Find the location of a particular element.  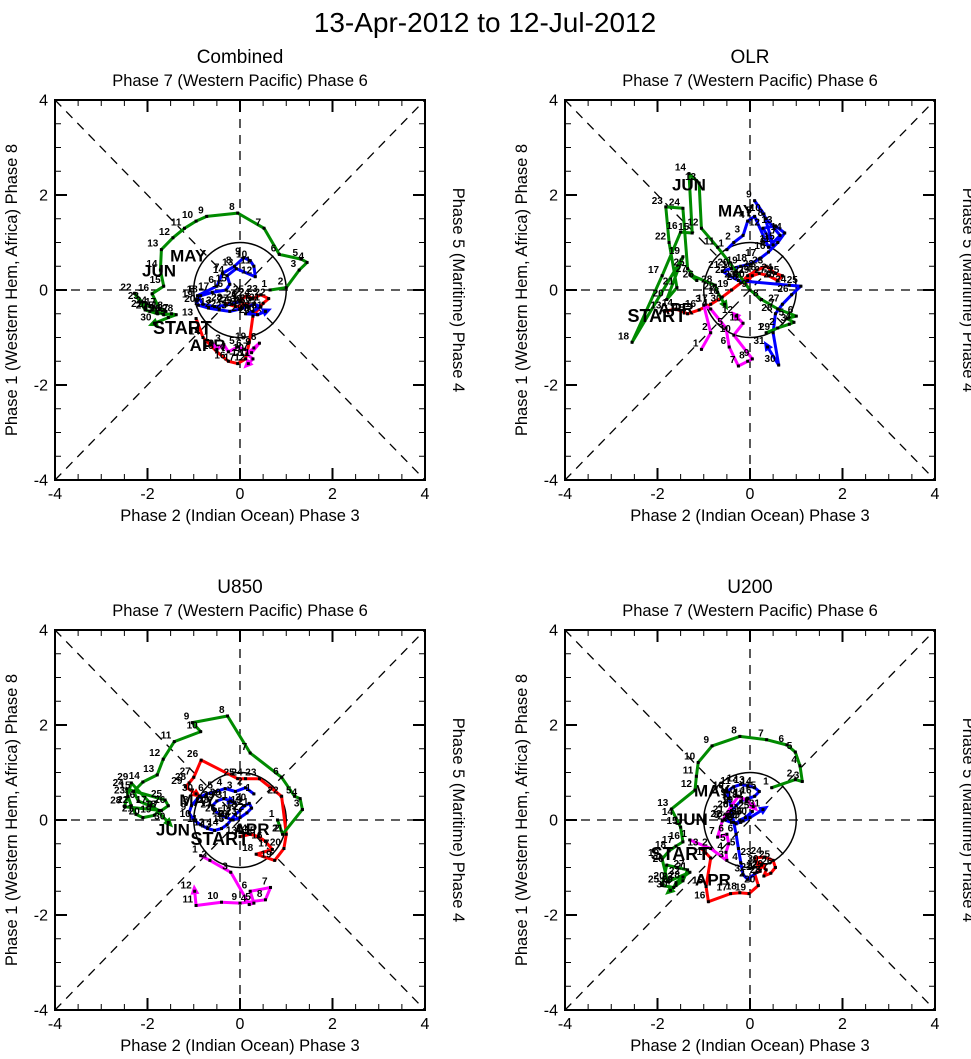

day-number: 29 is located at coordinates (735, 815).